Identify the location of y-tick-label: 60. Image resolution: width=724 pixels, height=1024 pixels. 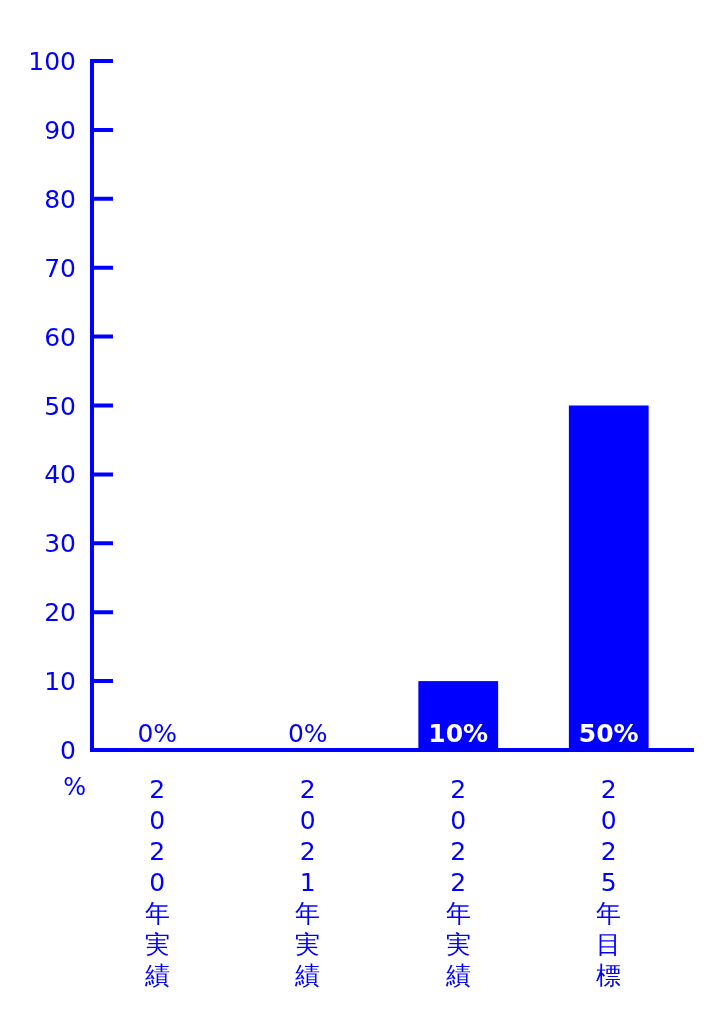
(60, 337).